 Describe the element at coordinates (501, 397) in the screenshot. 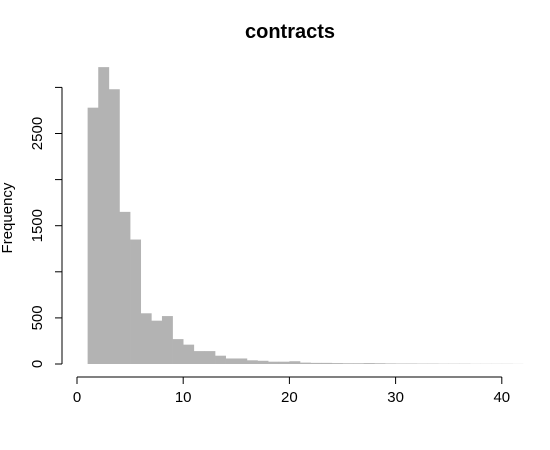

I see `x-tick-label: 40` at that location.